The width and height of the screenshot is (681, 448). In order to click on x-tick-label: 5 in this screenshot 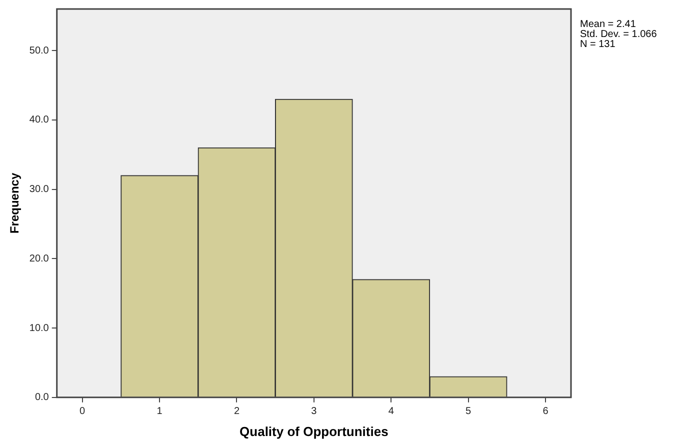, I will do `click(469, 412)`.